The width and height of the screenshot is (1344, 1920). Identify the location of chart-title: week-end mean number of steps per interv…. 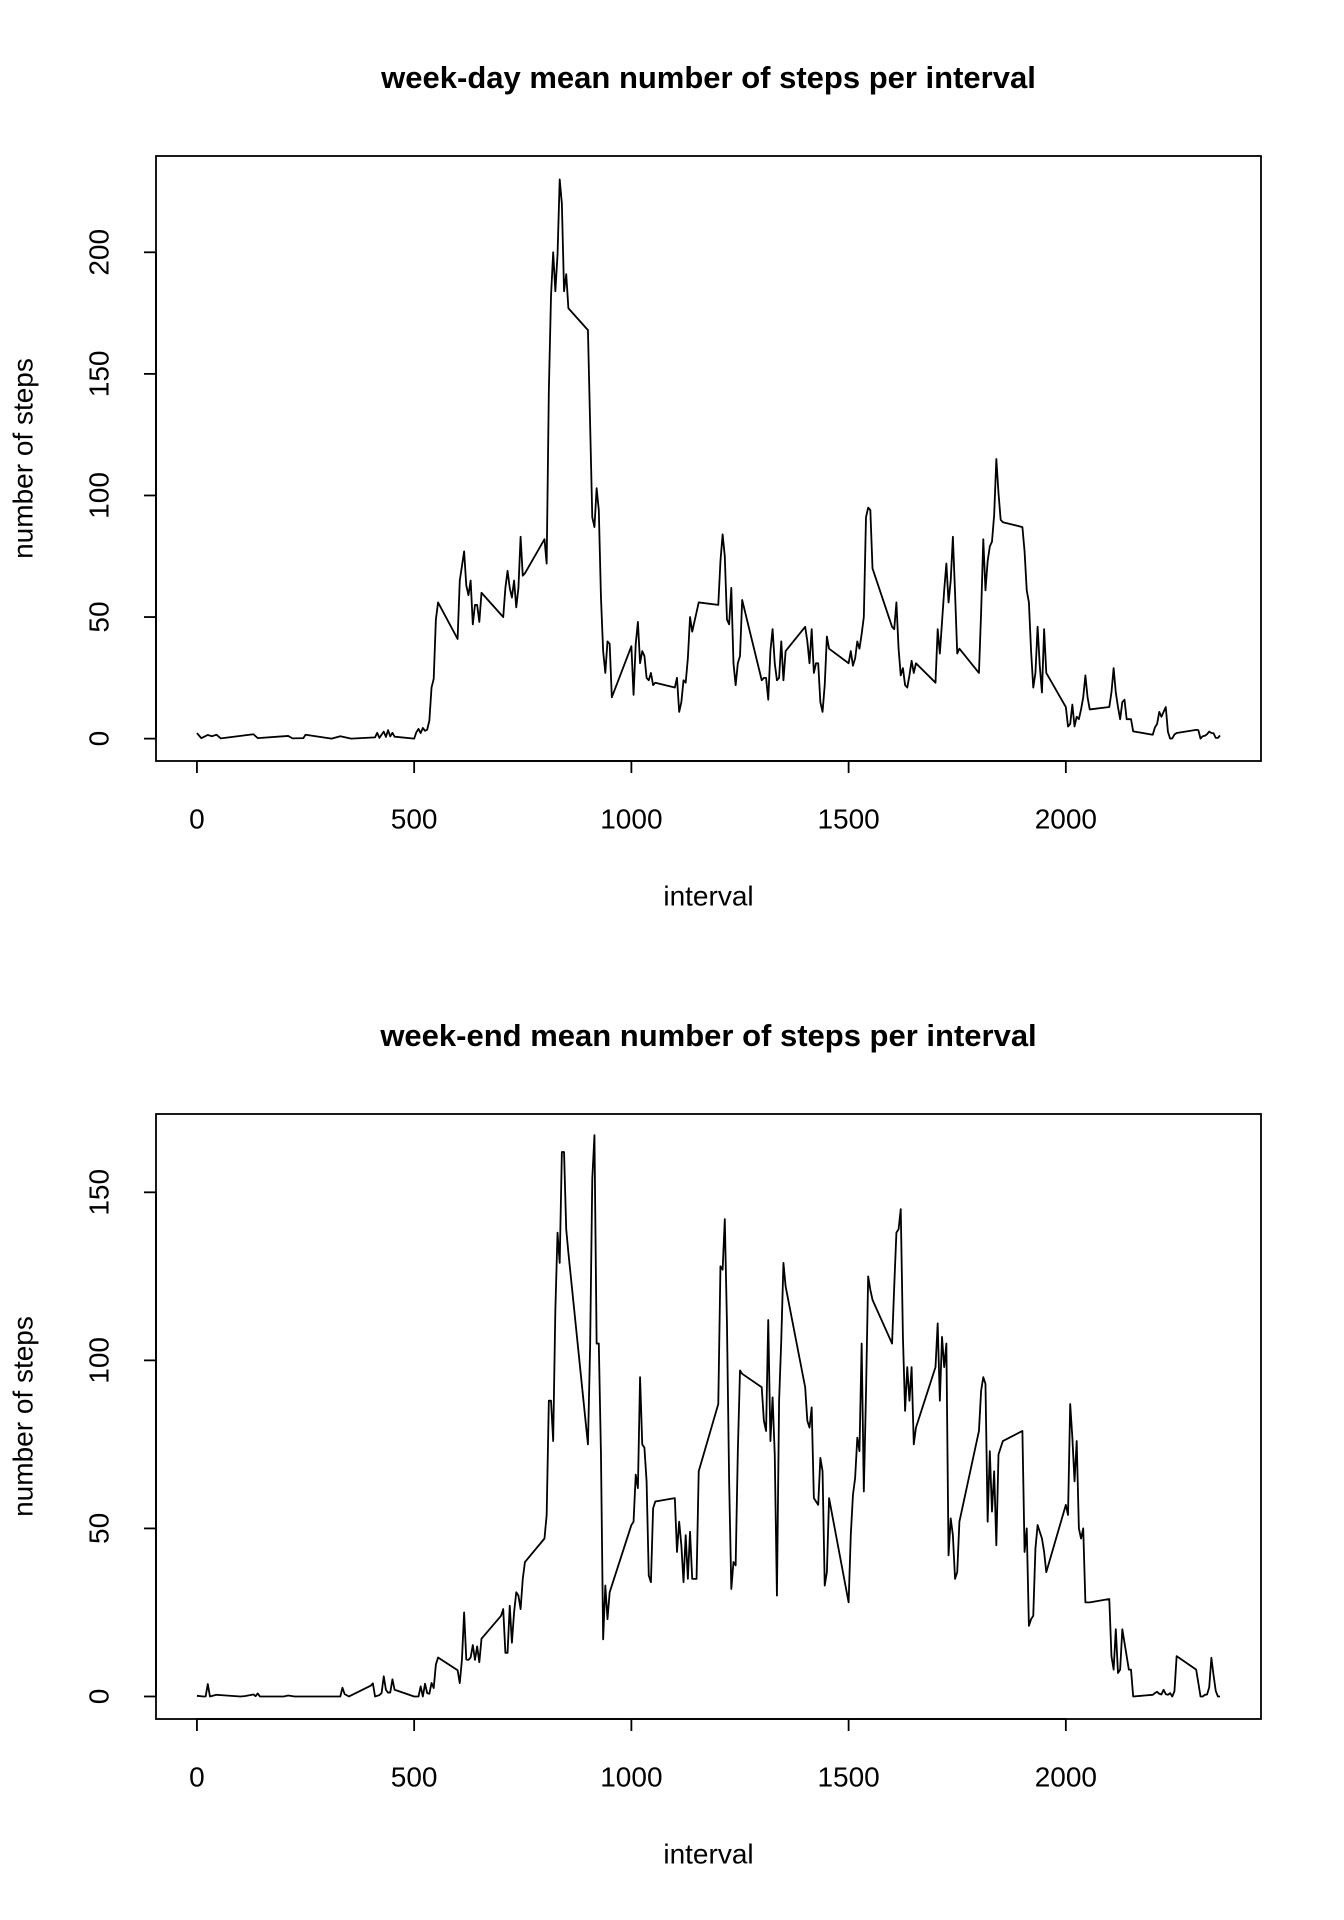
(707, 1035).